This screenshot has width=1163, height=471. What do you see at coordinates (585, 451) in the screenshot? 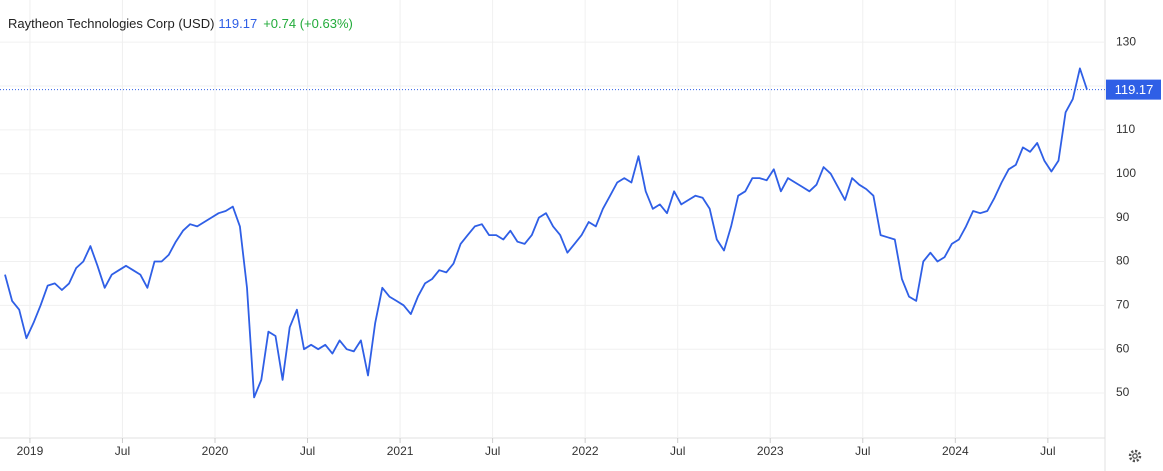
I see `x-tick-label: 2022` at bounding box center [585, 451].